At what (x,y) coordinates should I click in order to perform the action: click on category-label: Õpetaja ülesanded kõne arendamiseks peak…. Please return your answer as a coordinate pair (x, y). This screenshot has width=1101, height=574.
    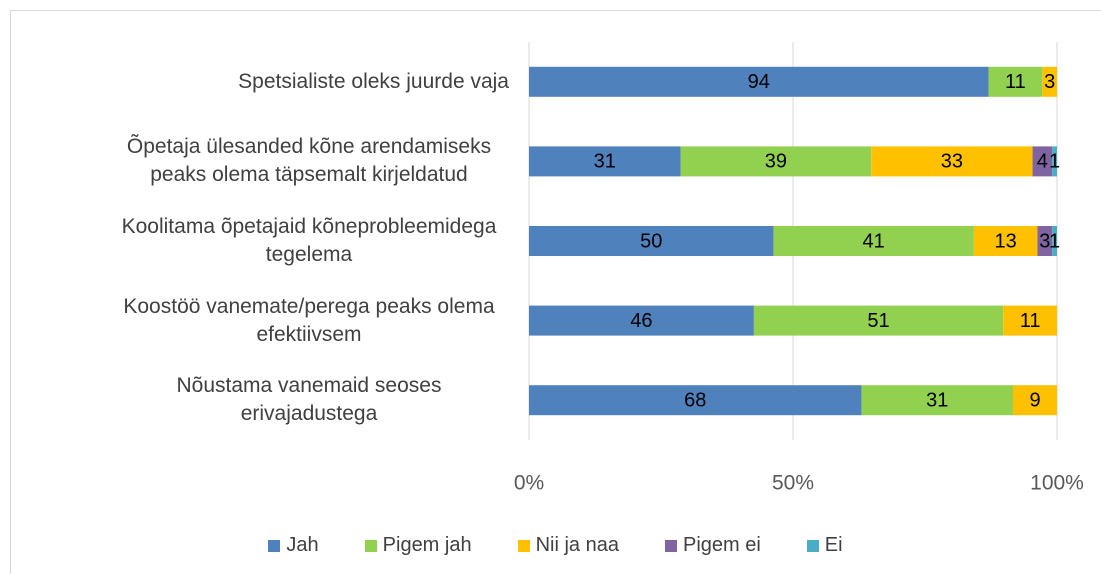
    Looking at the image, I should click on (309, 161).